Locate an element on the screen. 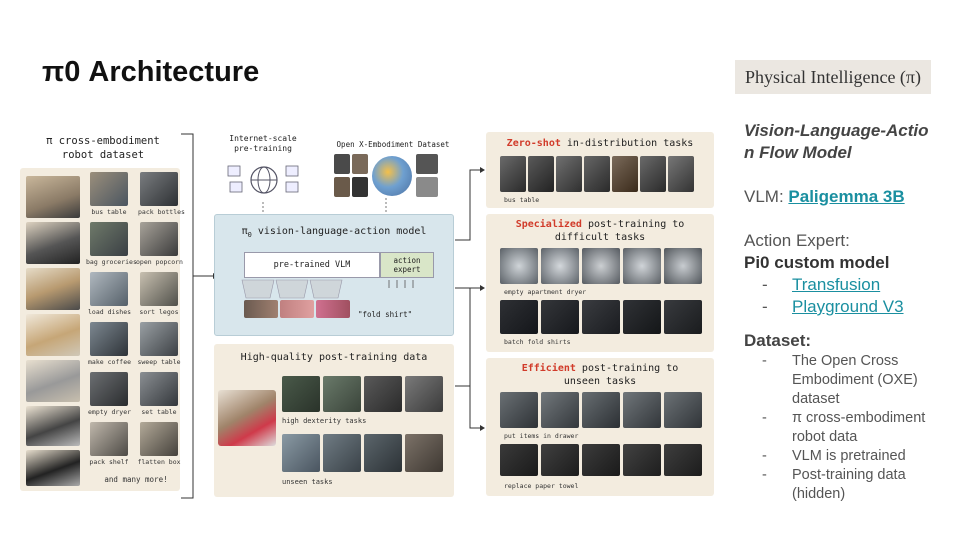 This screenshot has width=960, height=540. dataset-item: π cross-embodiment robot data is located at coordinates (849, 428).